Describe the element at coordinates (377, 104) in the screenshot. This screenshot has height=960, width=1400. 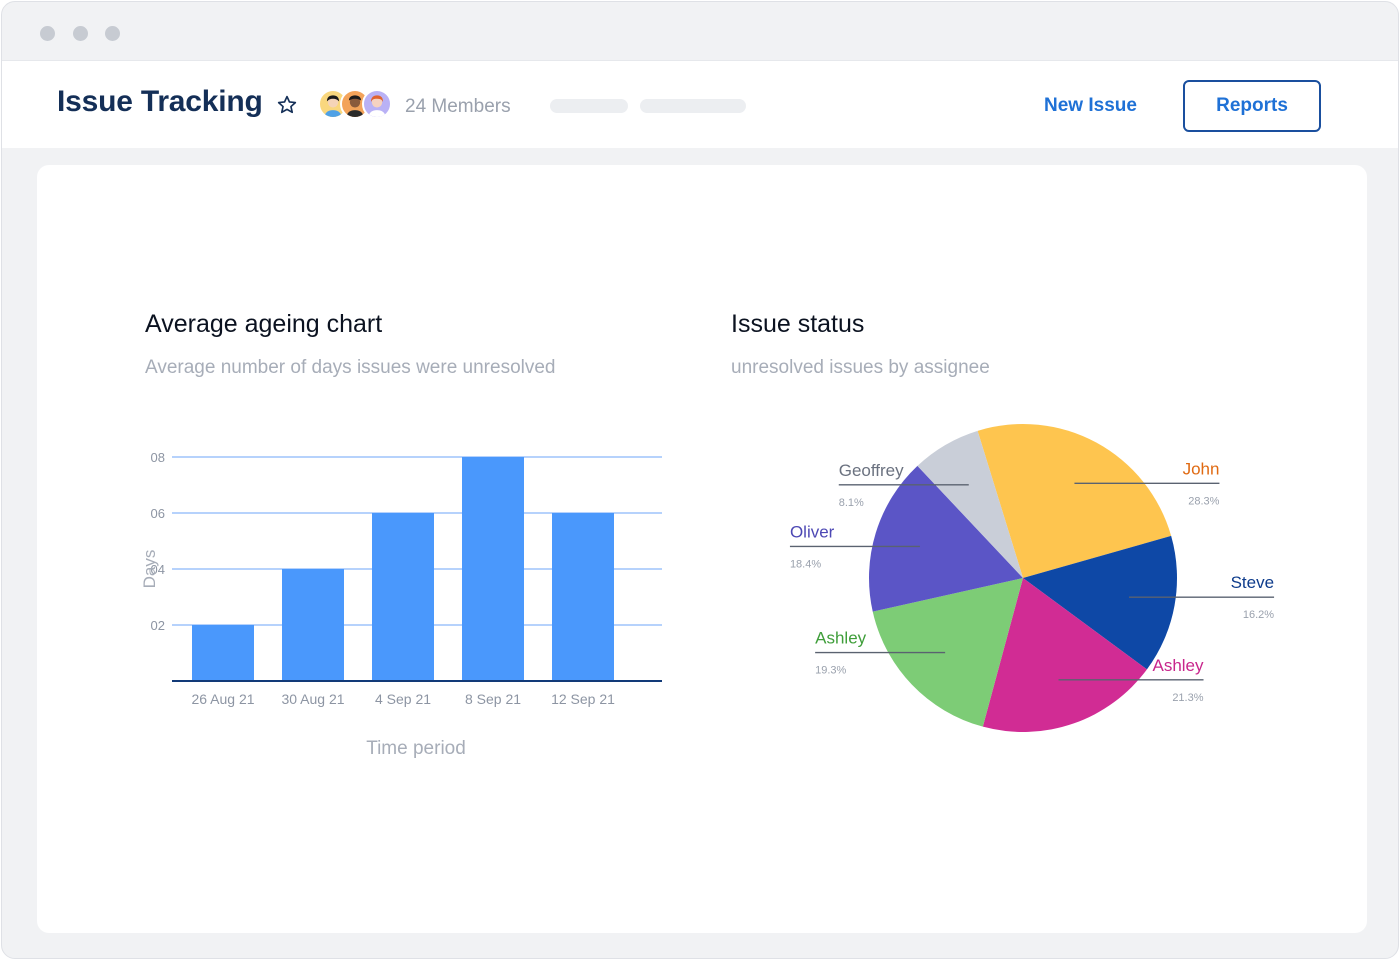
I see `avatar` at that location.